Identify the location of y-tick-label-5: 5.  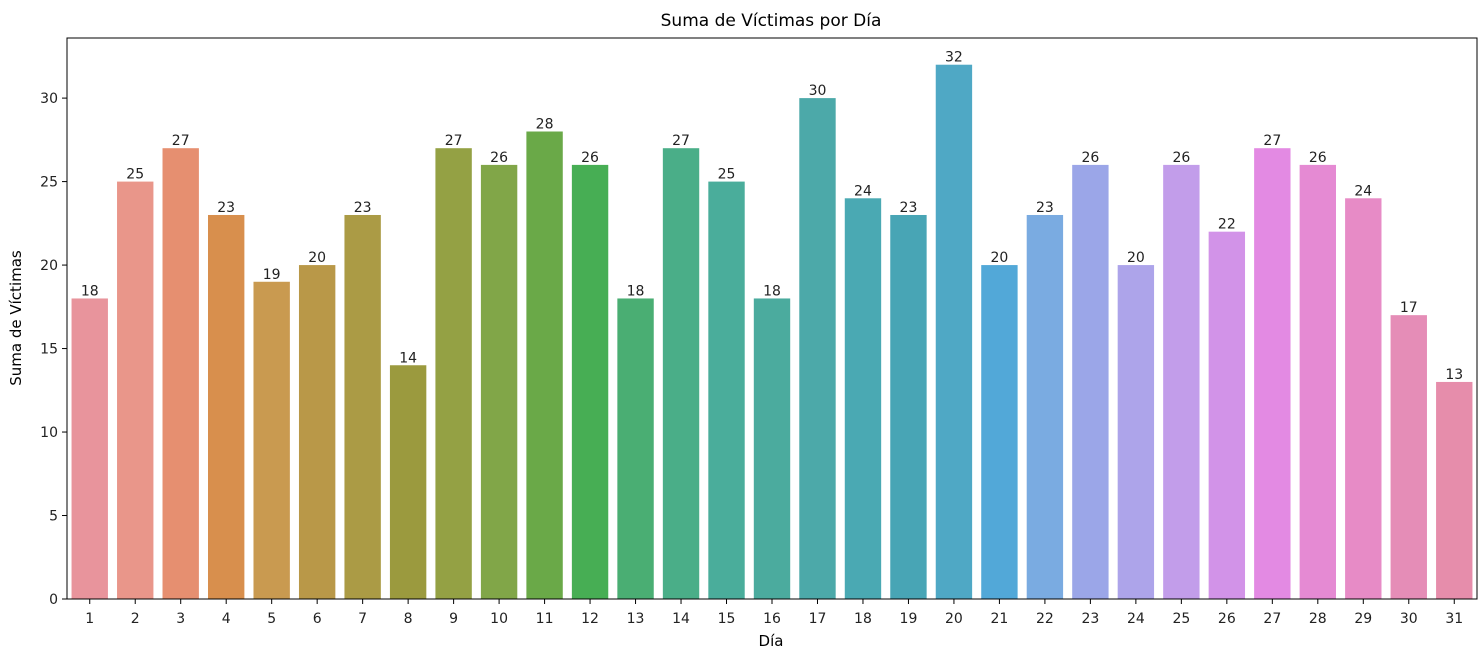
(53, 517).